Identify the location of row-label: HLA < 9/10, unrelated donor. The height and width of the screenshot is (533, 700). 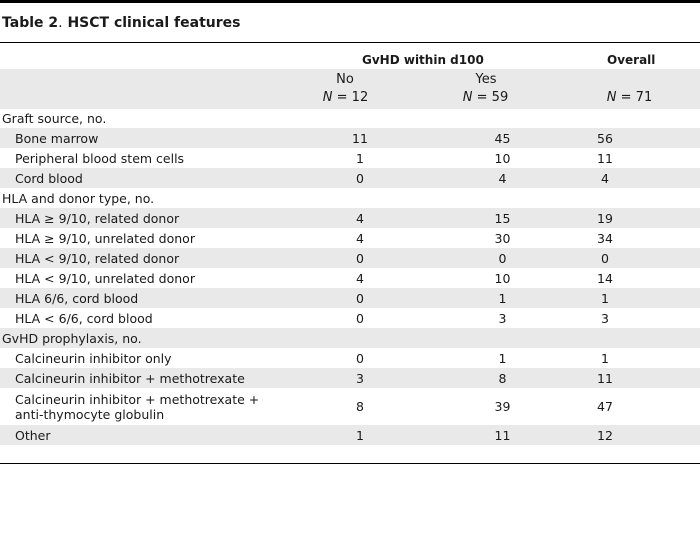
(105, 278).